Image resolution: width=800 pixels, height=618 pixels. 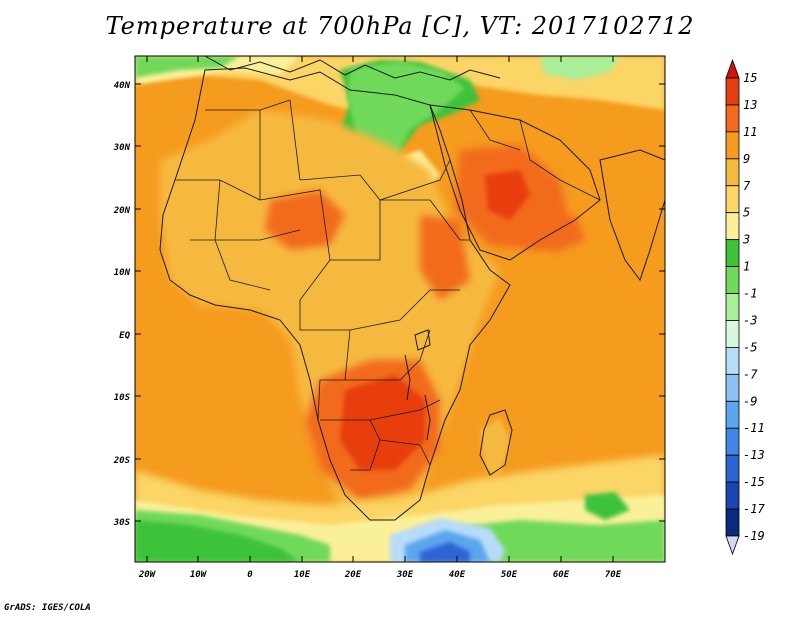 I want to click on latitude-labels: 40N 30N 20N 10N EQ 10S 20S 30S, so click(x=122, y=304).